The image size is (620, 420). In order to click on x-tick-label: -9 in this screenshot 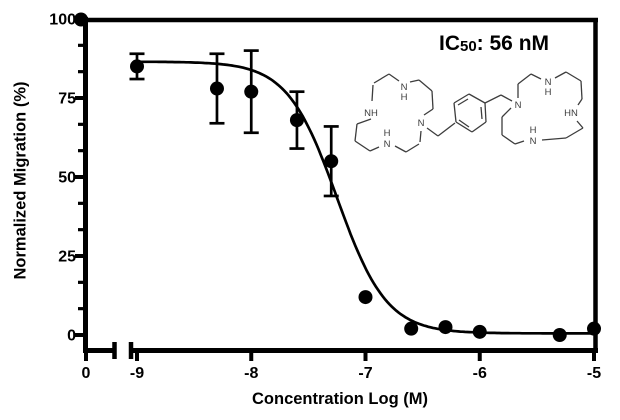, I will do `click(137, 373)`.